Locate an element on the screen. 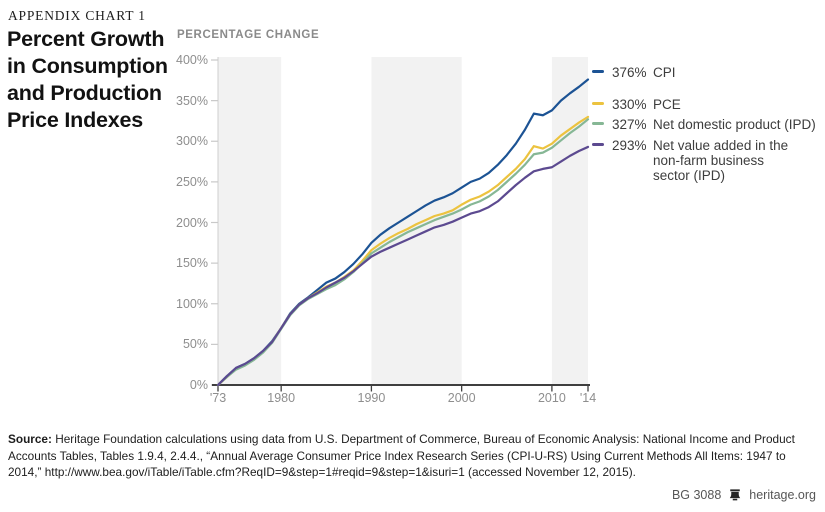 This screenshot has height=512, width=825. legend-value-pce: 330% is located at coordinates (629, 104).